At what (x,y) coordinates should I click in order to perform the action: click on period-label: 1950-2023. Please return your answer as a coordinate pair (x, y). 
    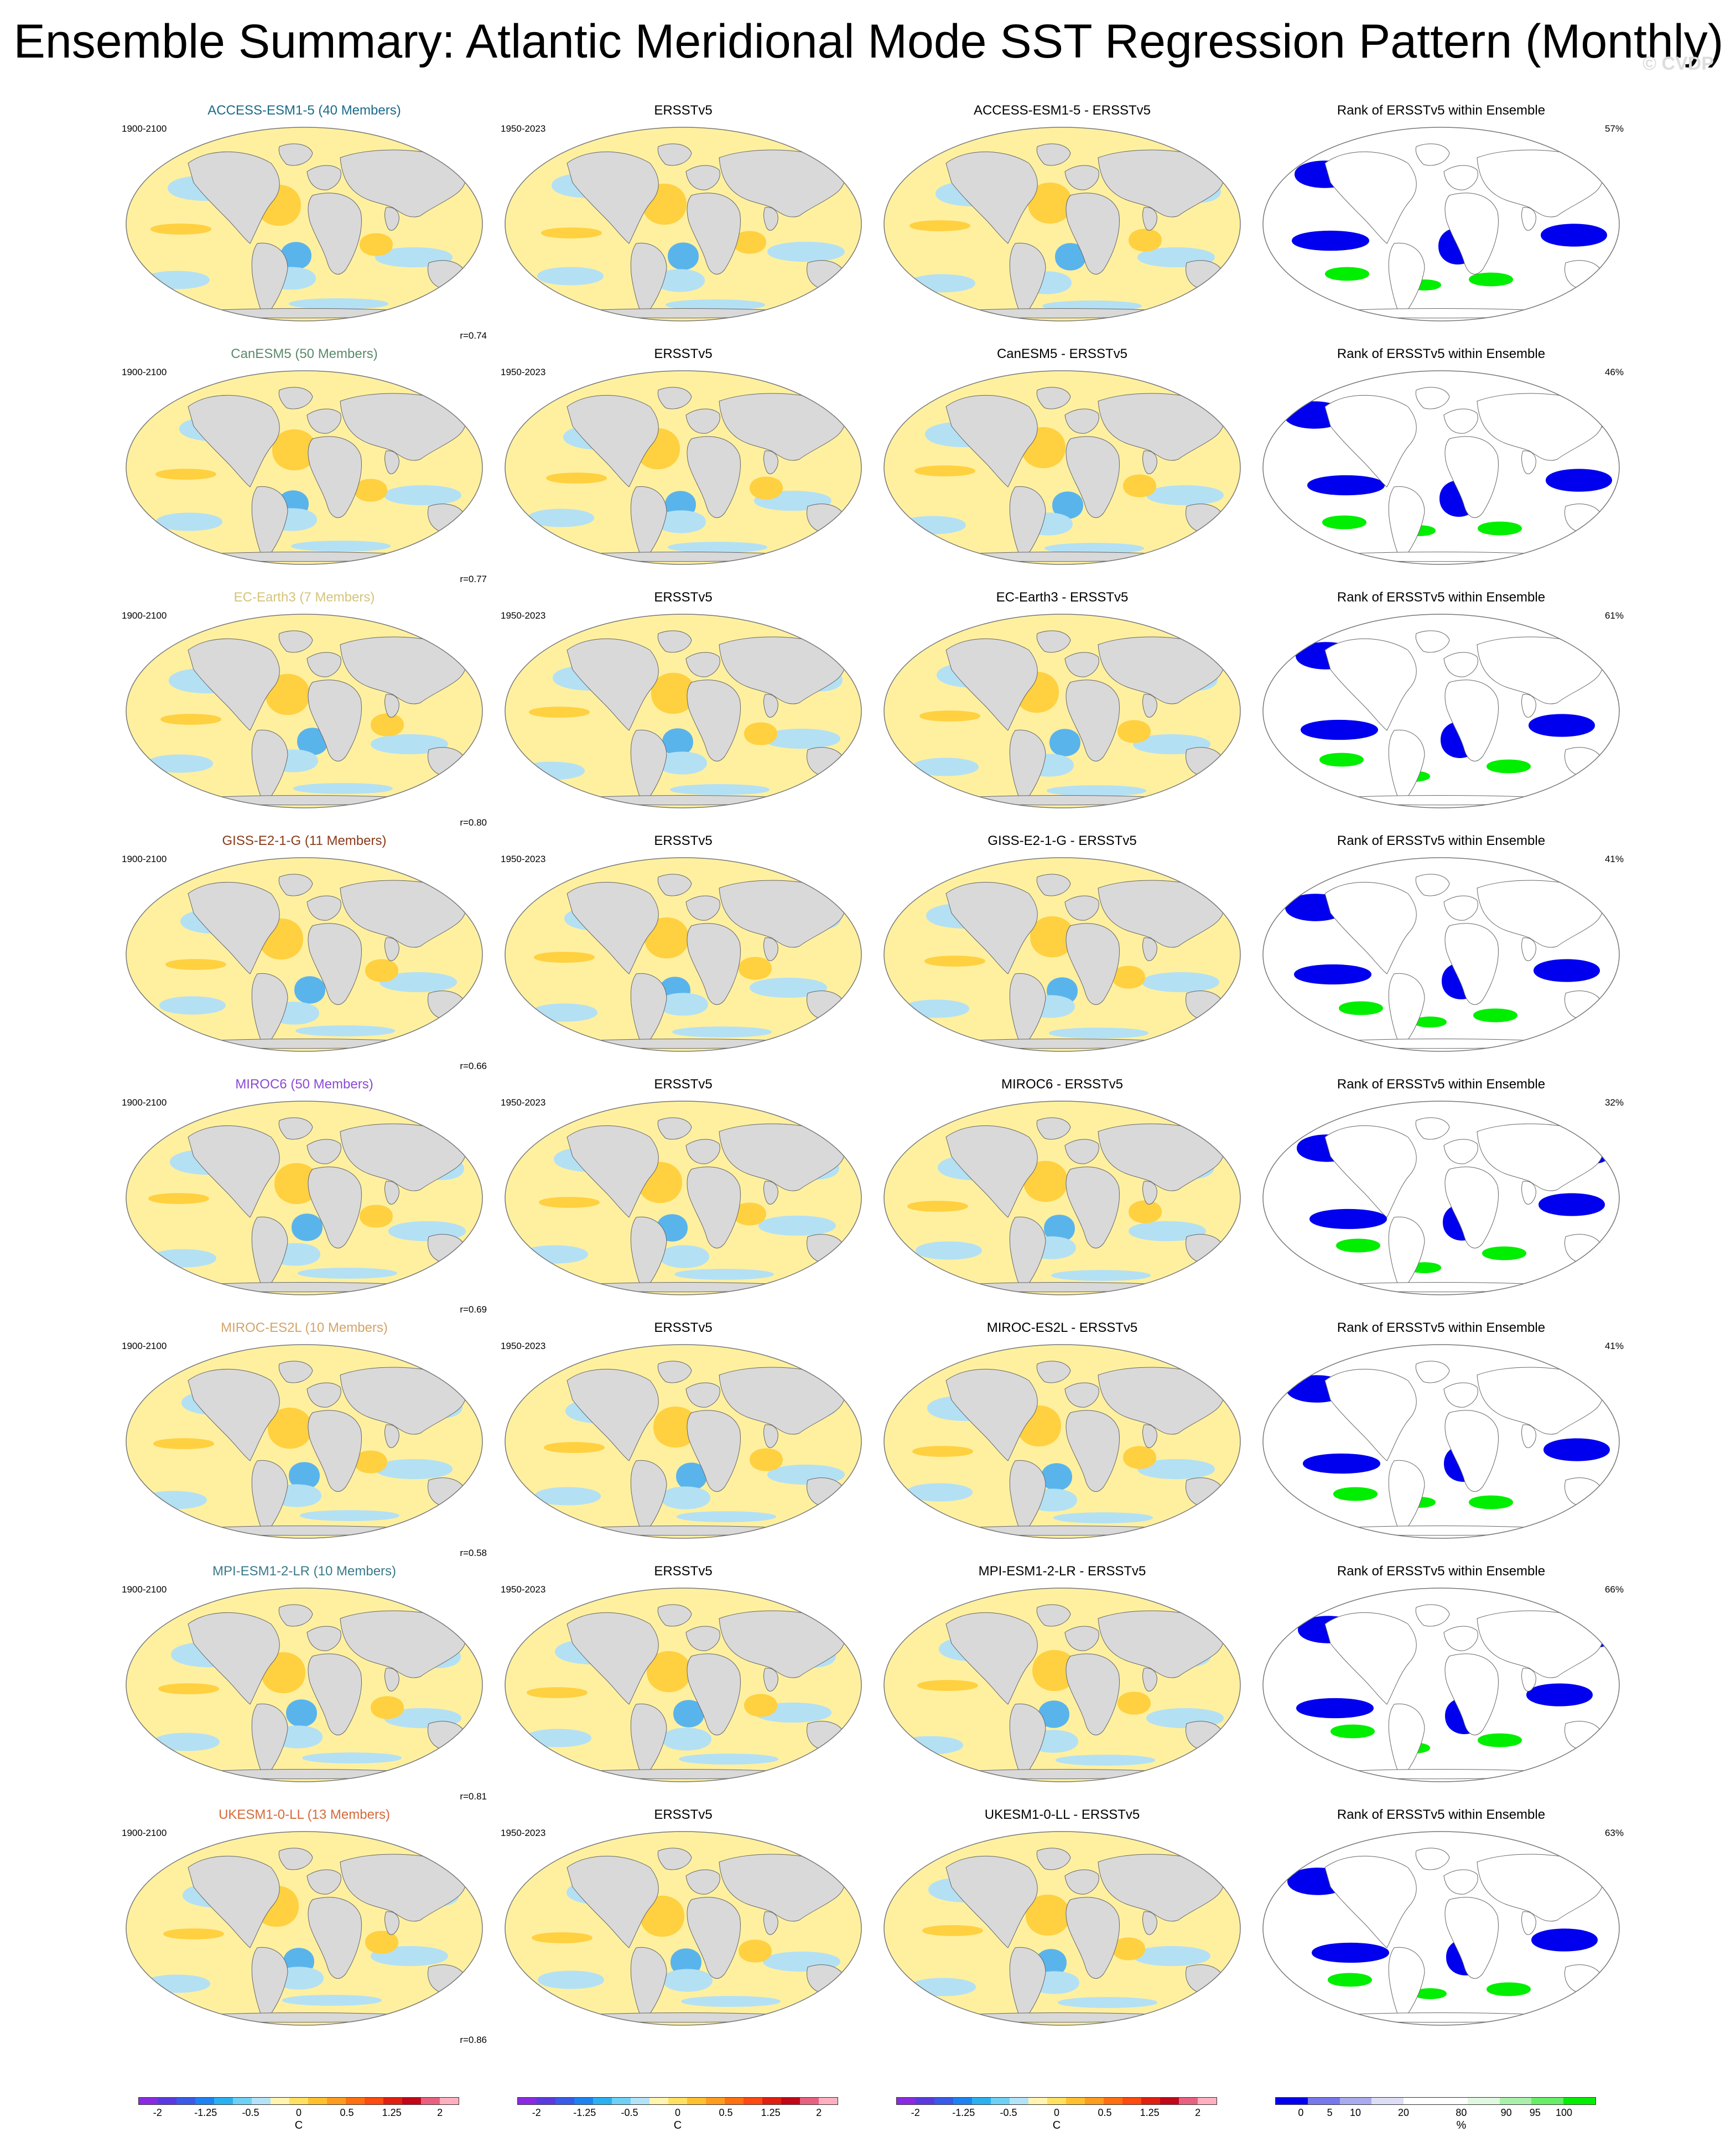
    Looking at the image, I should click on (523, 128).